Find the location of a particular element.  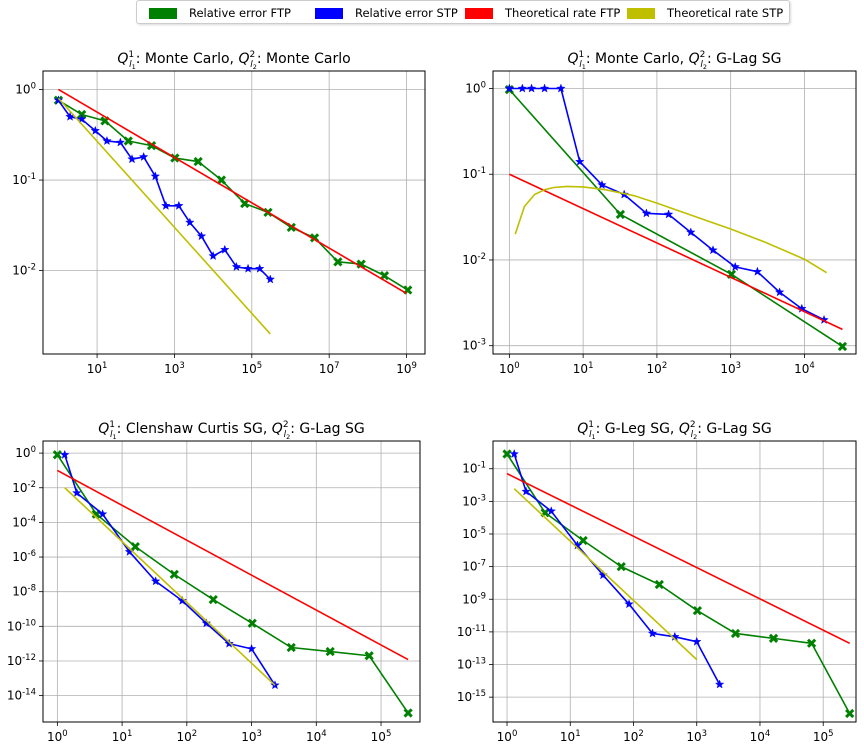

y-tick-label: 10⁻¹⁰ is located at coordinates (21, 625).